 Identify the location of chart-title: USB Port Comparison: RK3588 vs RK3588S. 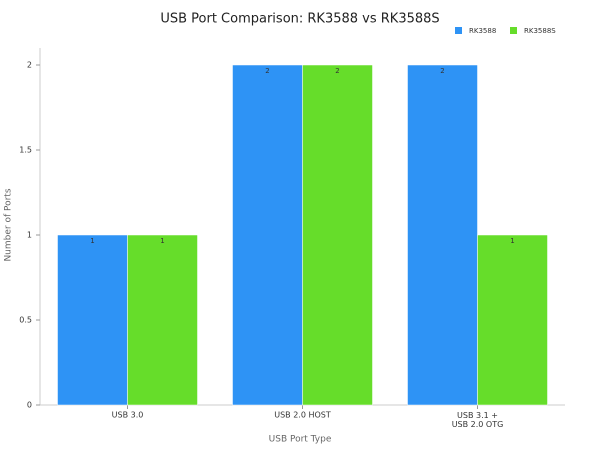
(299, 19).